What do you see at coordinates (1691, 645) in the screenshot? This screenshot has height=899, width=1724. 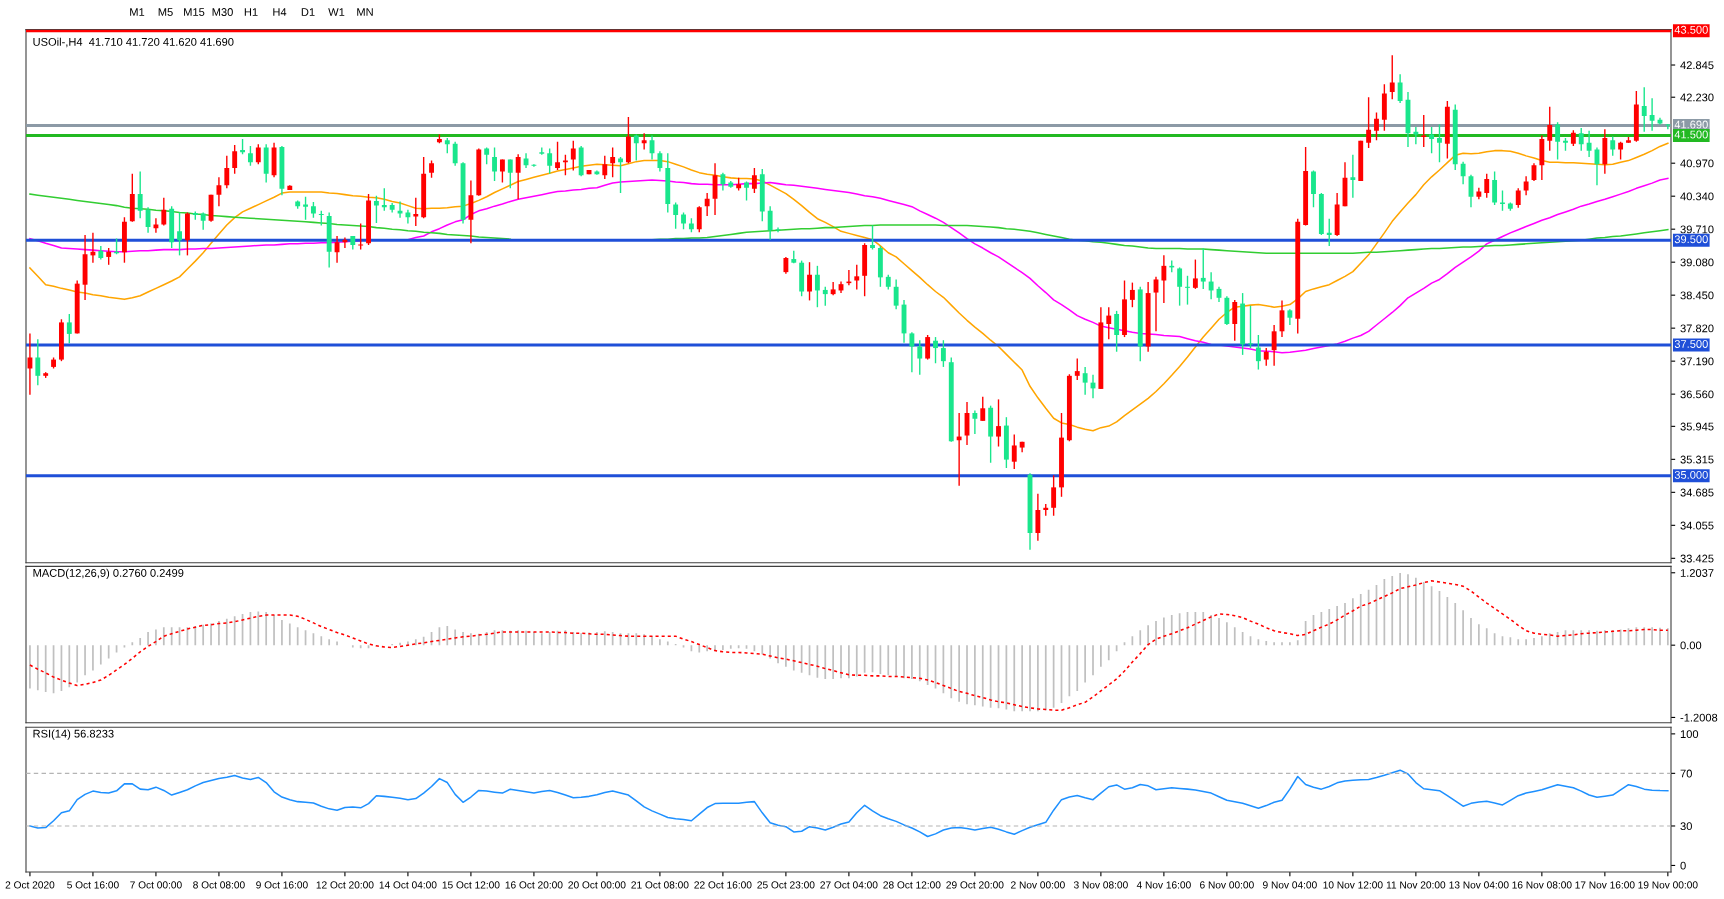 I see `y-tick-label: 0.00` at bounding box center [1691, 645].